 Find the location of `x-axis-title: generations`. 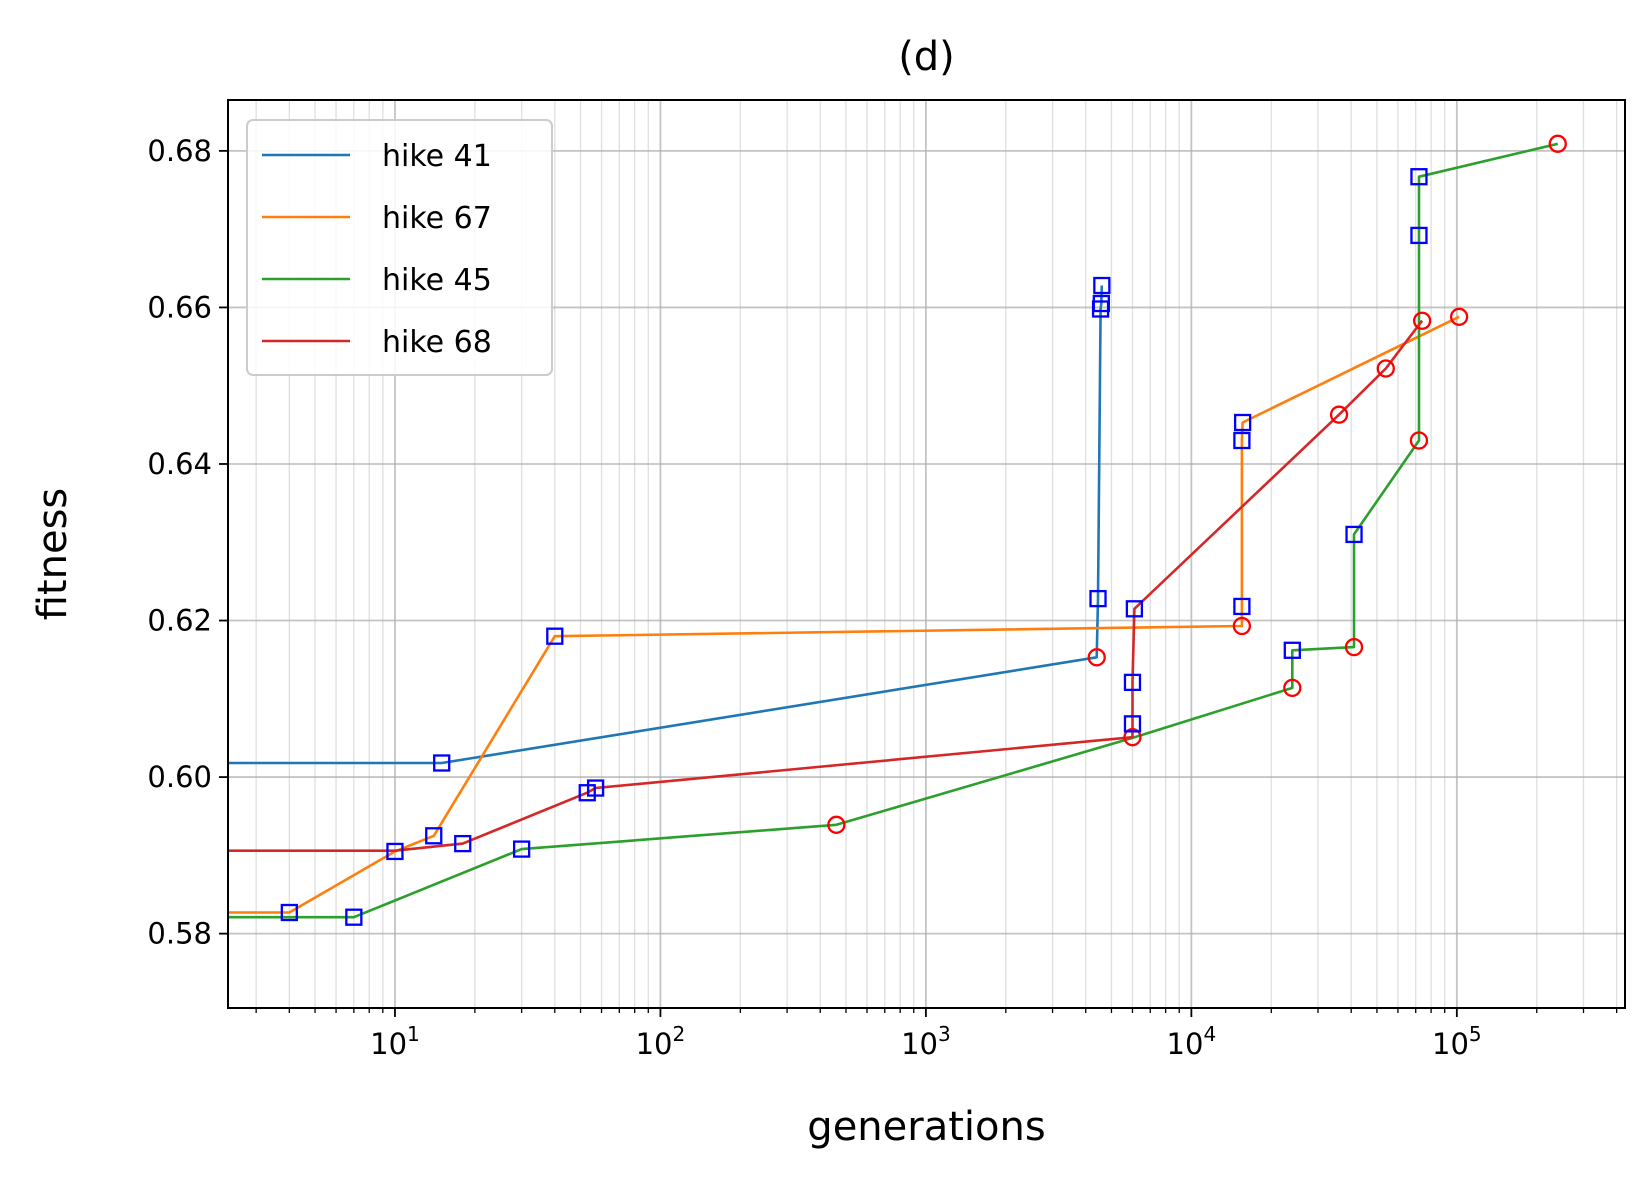

x-axis-title: generations is located at coordinates (926, 1127).